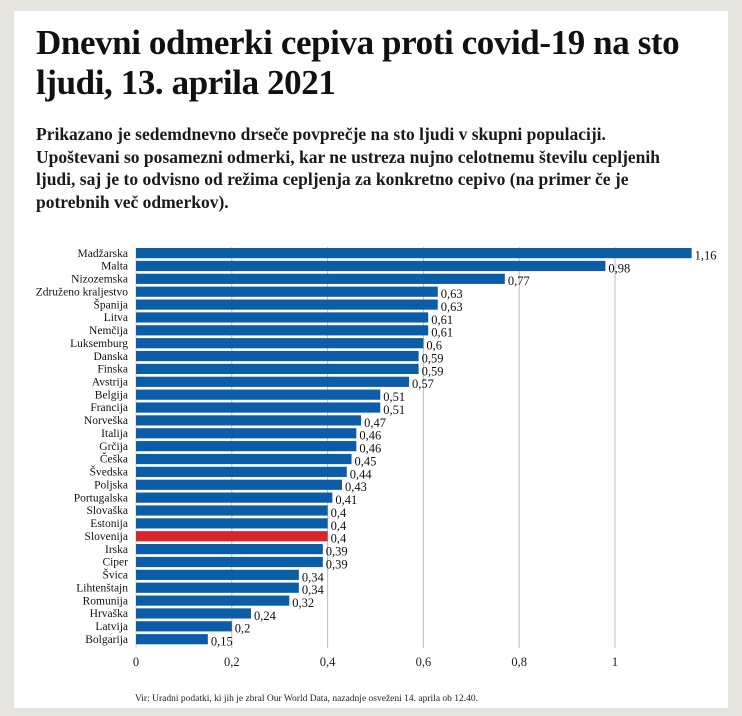 The height and width of the screenshot is (716, 742). I want to click on value-label: 0,45, so click(366, 461).